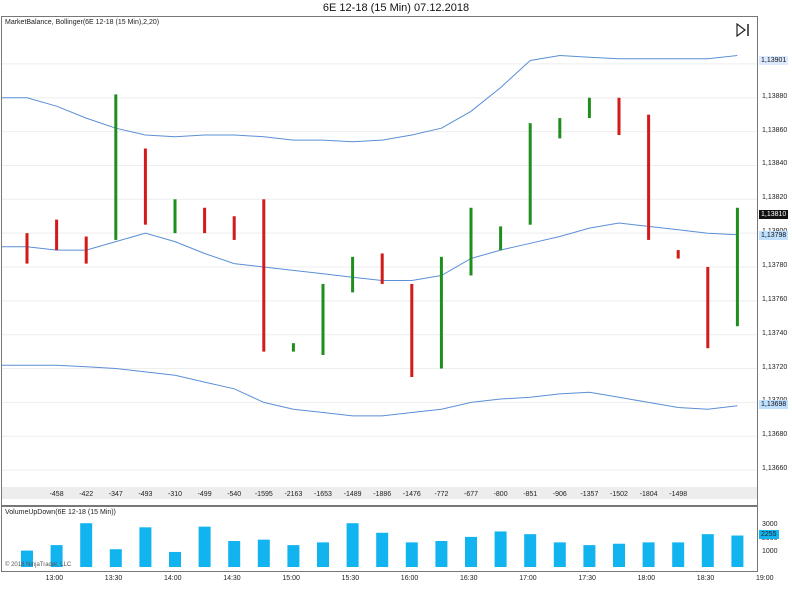 This screenshot has height=600, width=792. I want to click on time-tick-label: 13:30, so click(113, 578).